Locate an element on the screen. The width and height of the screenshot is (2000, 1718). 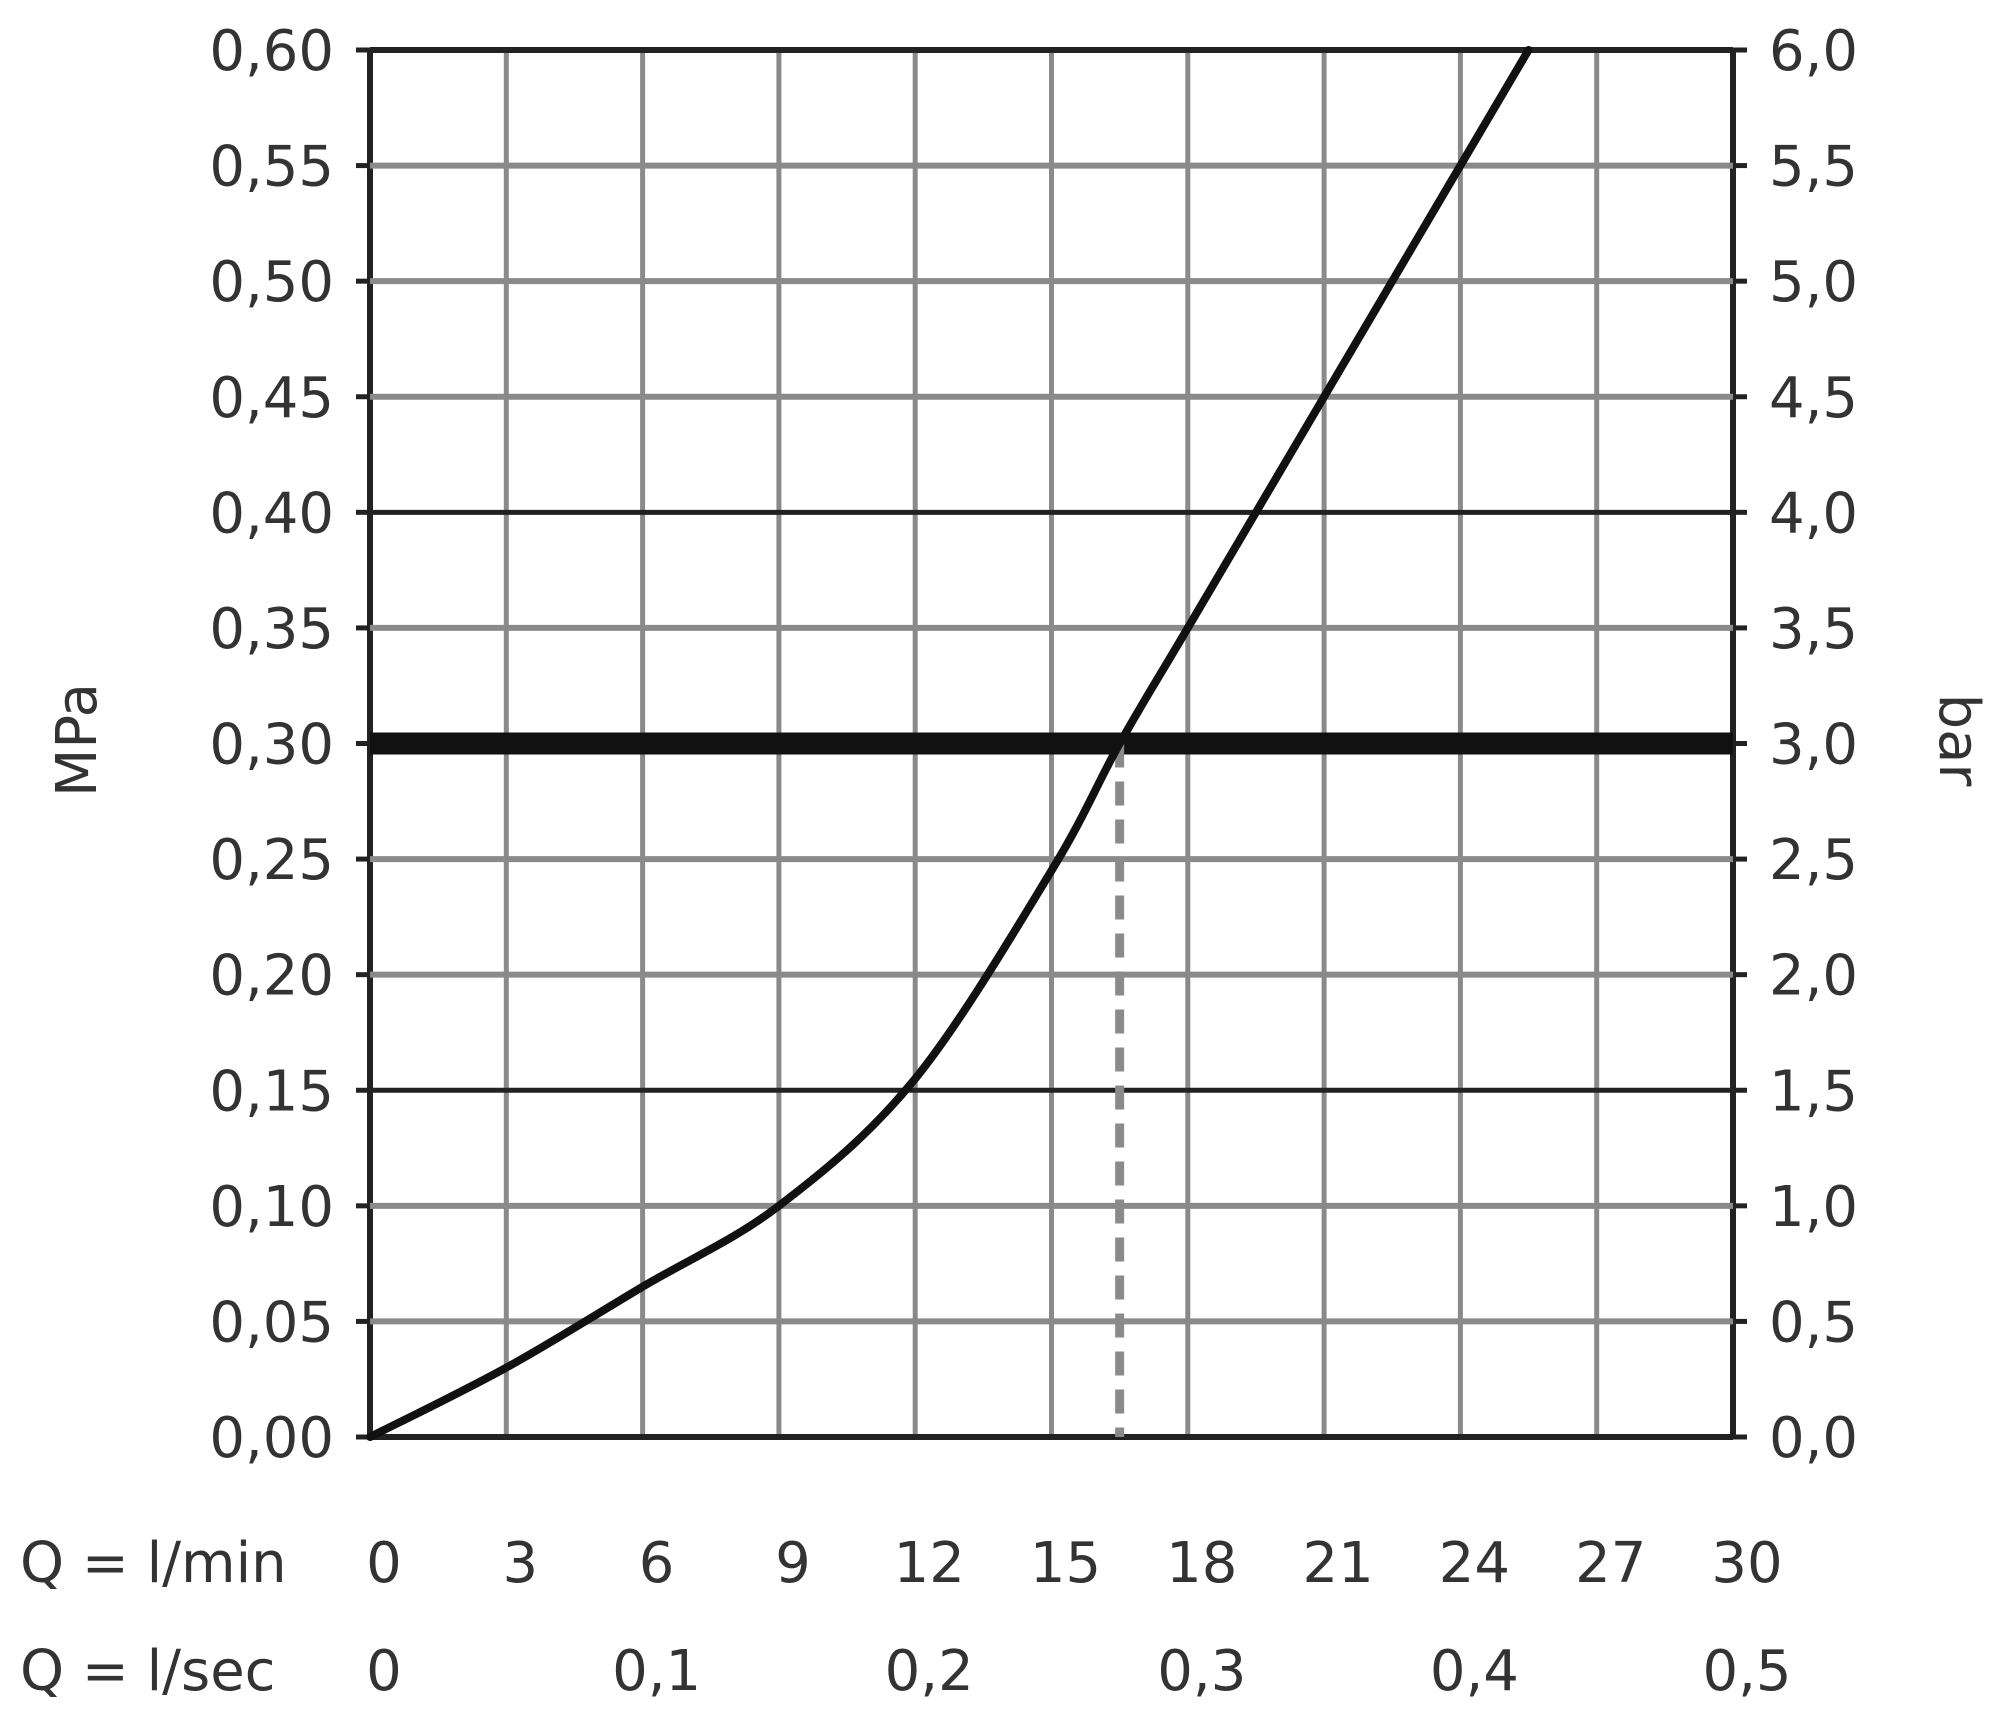
y-tick-label-left: 0,40 is located at coordinates (271, 513).